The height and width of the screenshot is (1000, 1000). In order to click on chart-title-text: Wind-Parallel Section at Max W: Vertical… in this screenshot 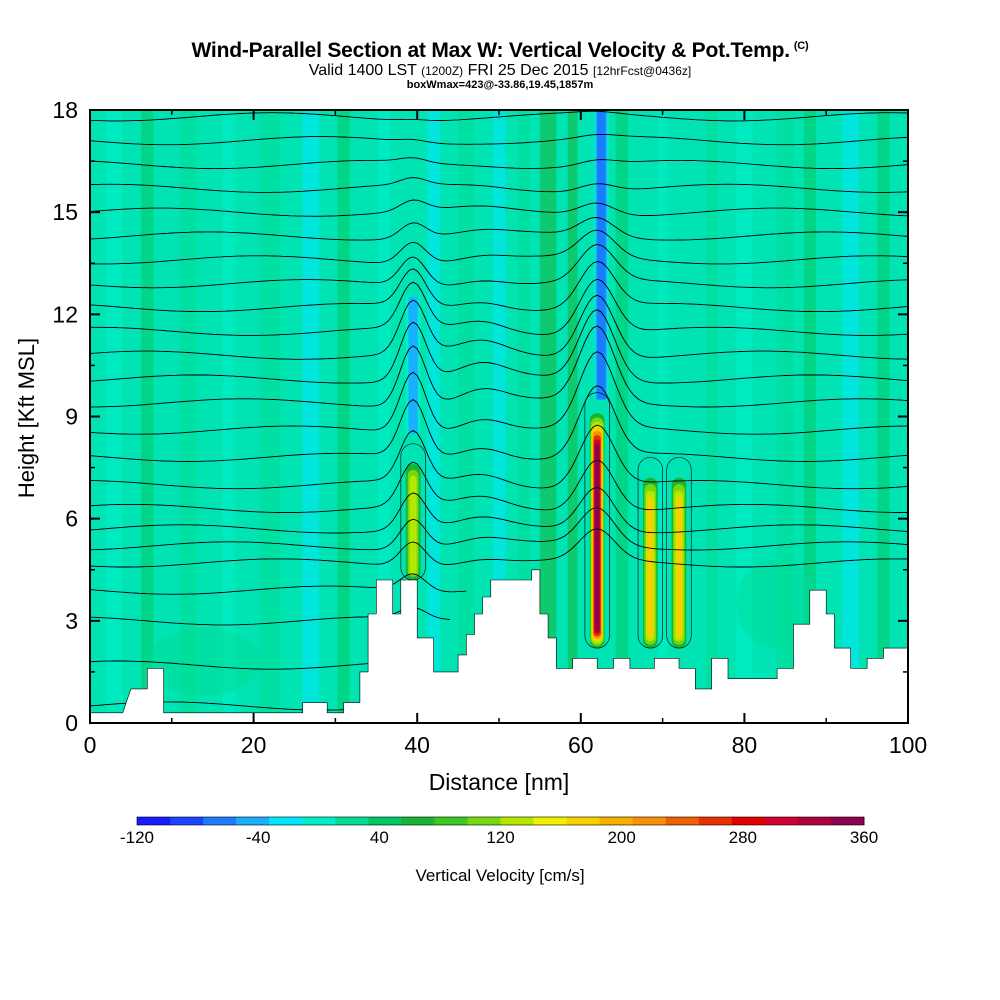, I will do `click(491, 50)`.